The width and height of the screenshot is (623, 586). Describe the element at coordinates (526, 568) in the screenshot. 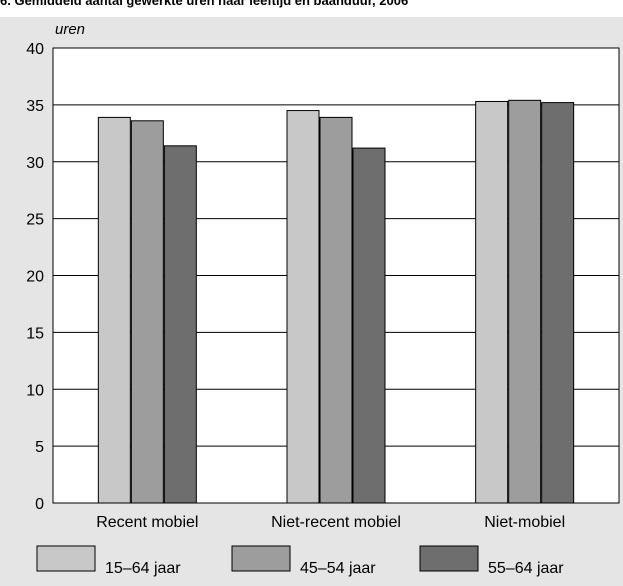

I see `legend-label: 55–64 jaar` at that location.